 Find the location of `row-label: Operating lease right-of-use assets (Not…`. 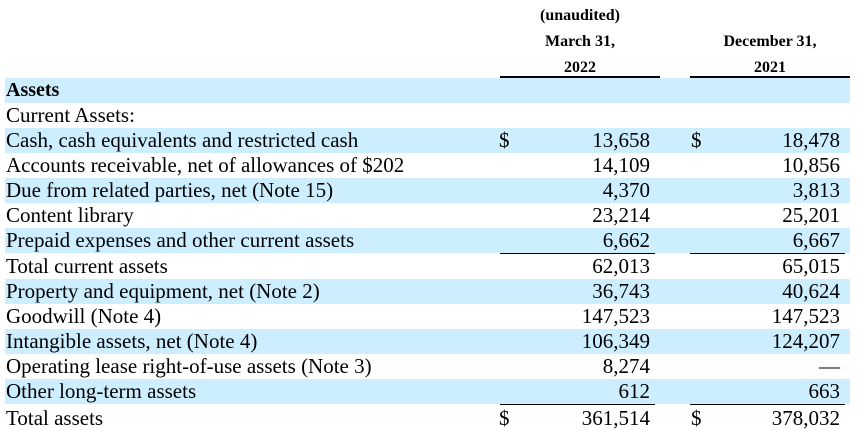

row-label: Operating lease right-of-use assets (Not… is located at coordinates (189, 366).